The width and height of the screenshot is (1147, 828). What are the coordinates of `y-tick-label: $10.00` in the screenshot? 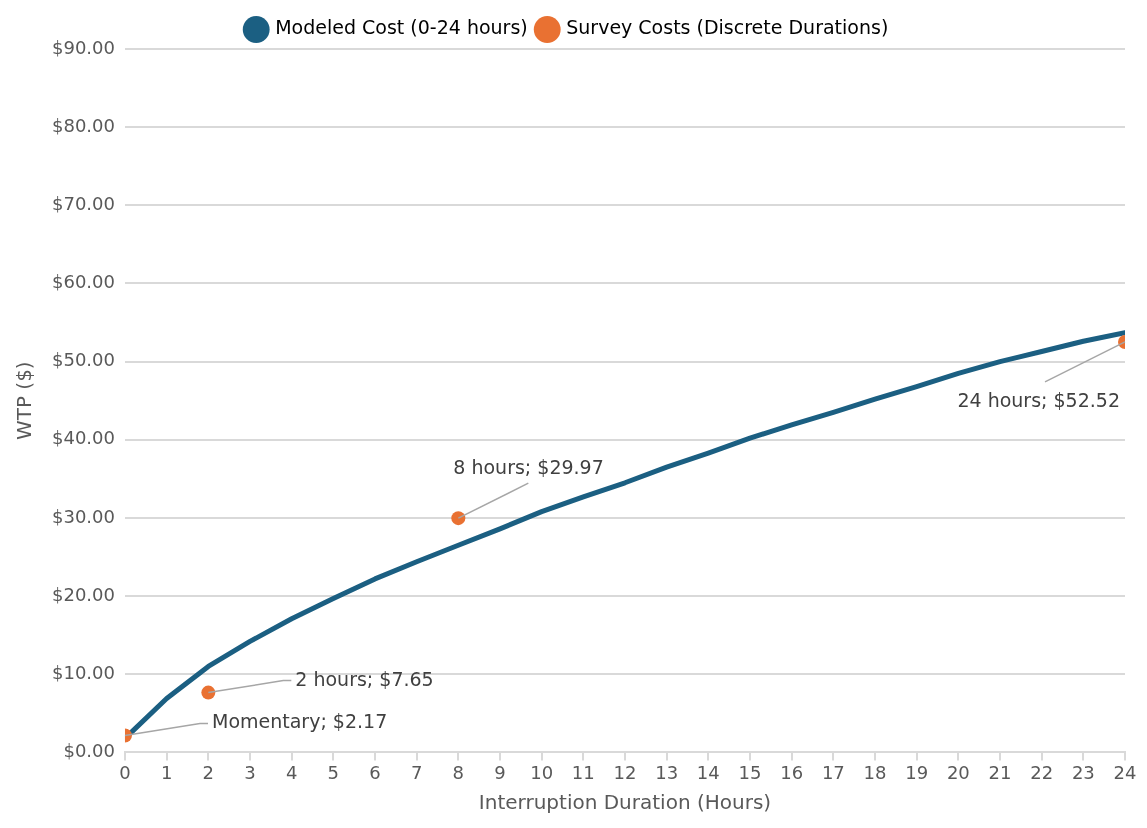 It's located at (83, 672).